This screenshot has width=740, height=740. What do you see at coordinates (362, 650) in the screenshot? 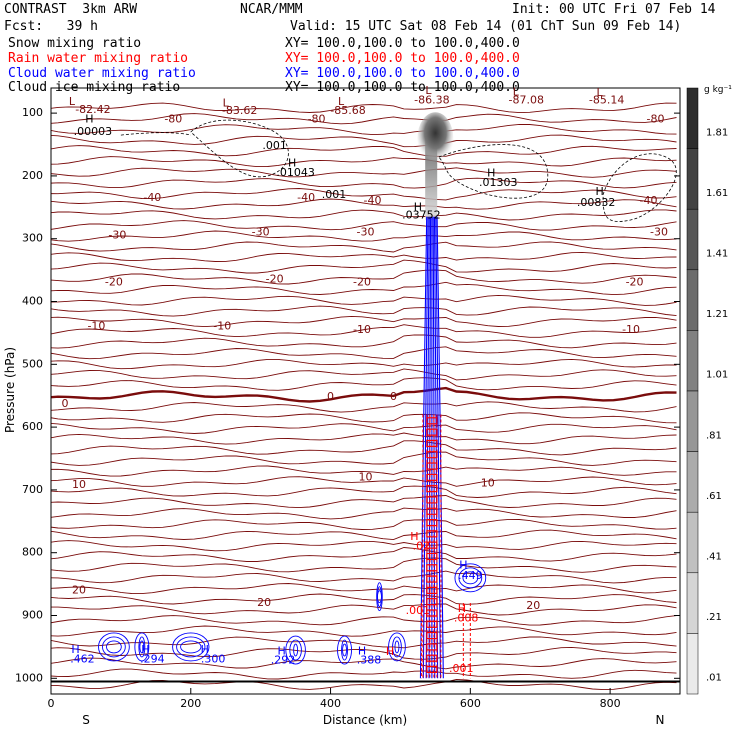
I see `cloud-water-contour-label: H` at bounding box center [362, 650].